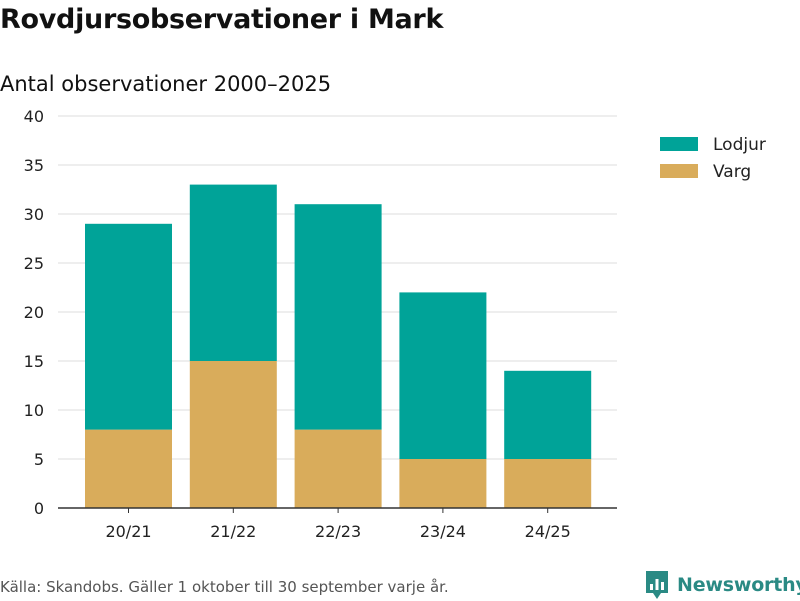  I want to click on brand-logo: Newsworthy, so click(722, 585).